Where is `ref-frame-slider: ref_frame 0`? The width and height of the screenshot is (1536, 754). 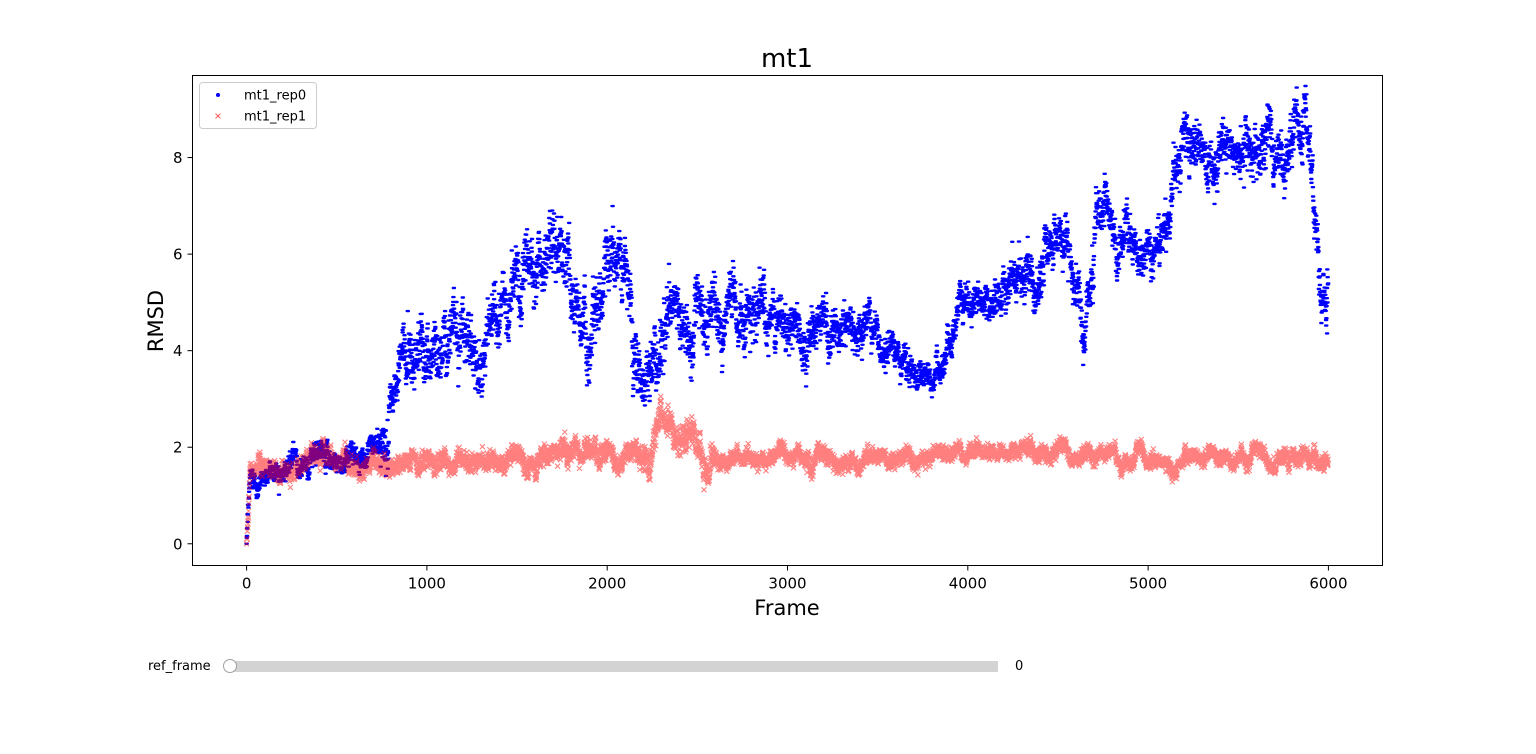 ref-frame-slider: ref_frame 0 is located at coordinates (768, 667).